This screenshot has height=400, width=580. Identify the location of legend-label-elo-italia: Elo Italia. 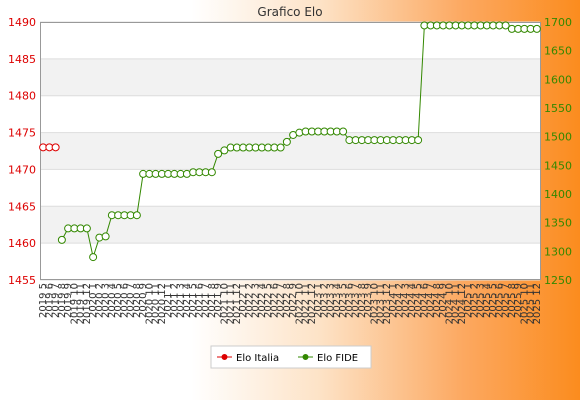
(257, 358).